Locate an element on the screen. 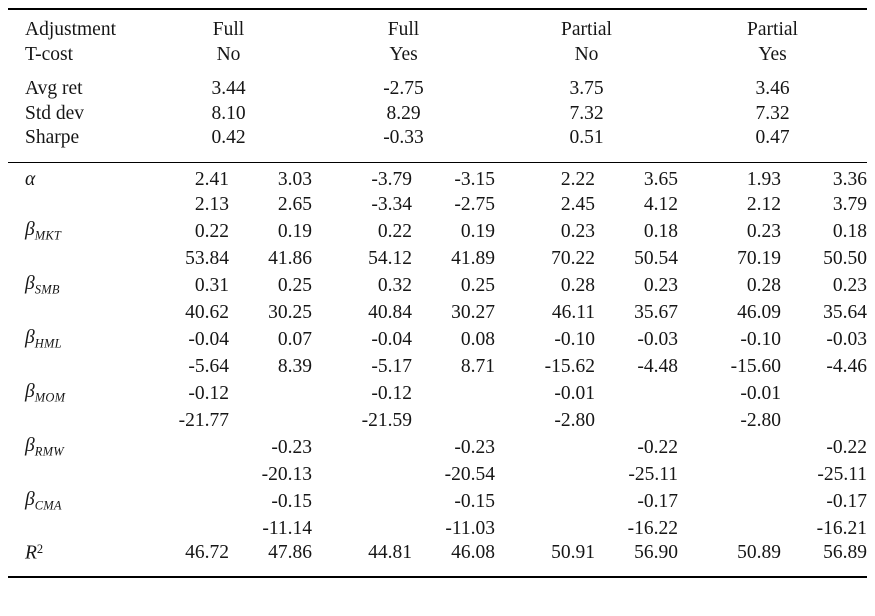  tstat-value: -2.80 is located at coordinates (574, 420).